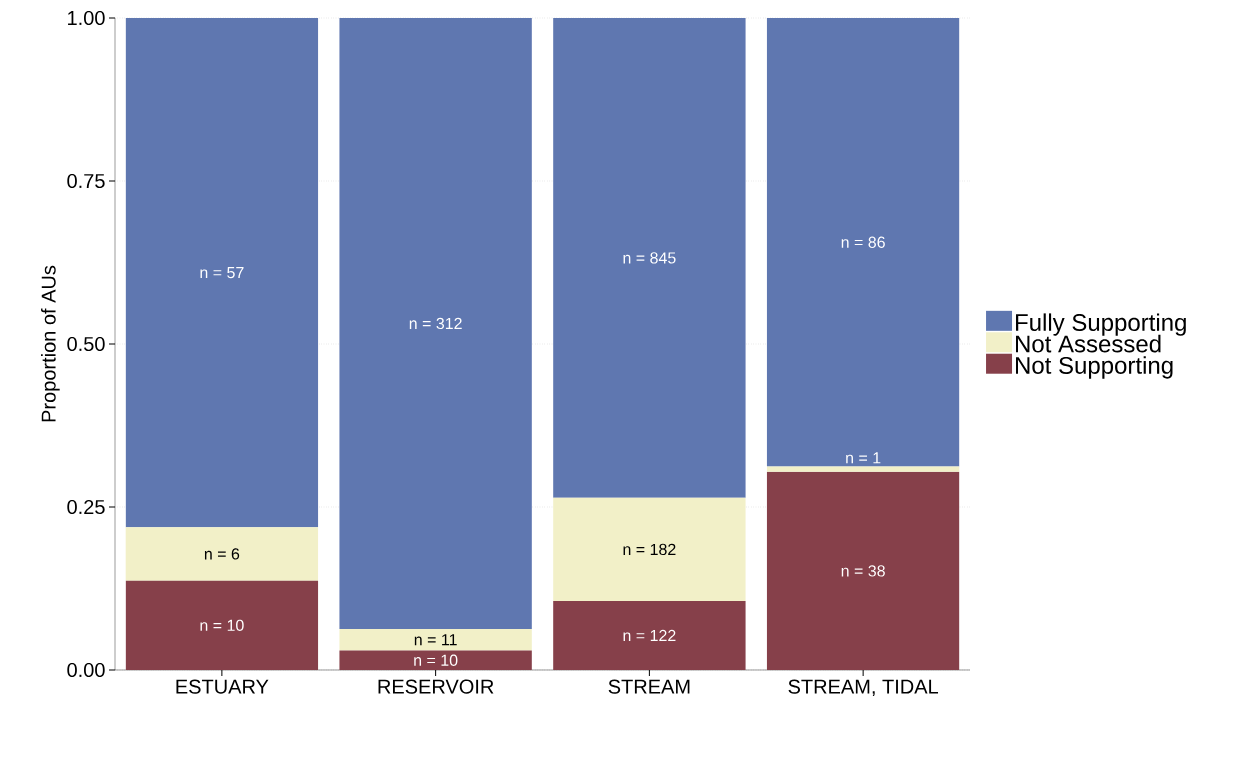 This screenshot has height=771, width=1255. I want to click on x-tick-label: RESERVOIR, so click(436, 686).